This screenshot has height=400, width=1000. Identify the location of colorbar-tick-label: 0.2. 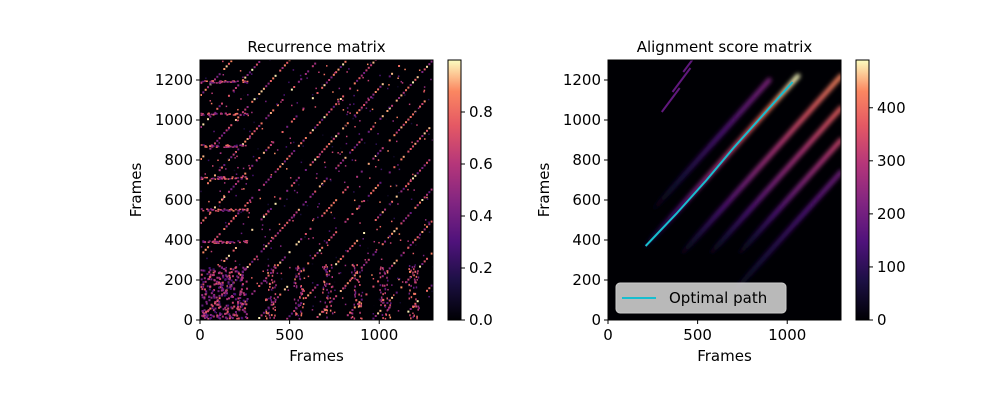
(481, 268).